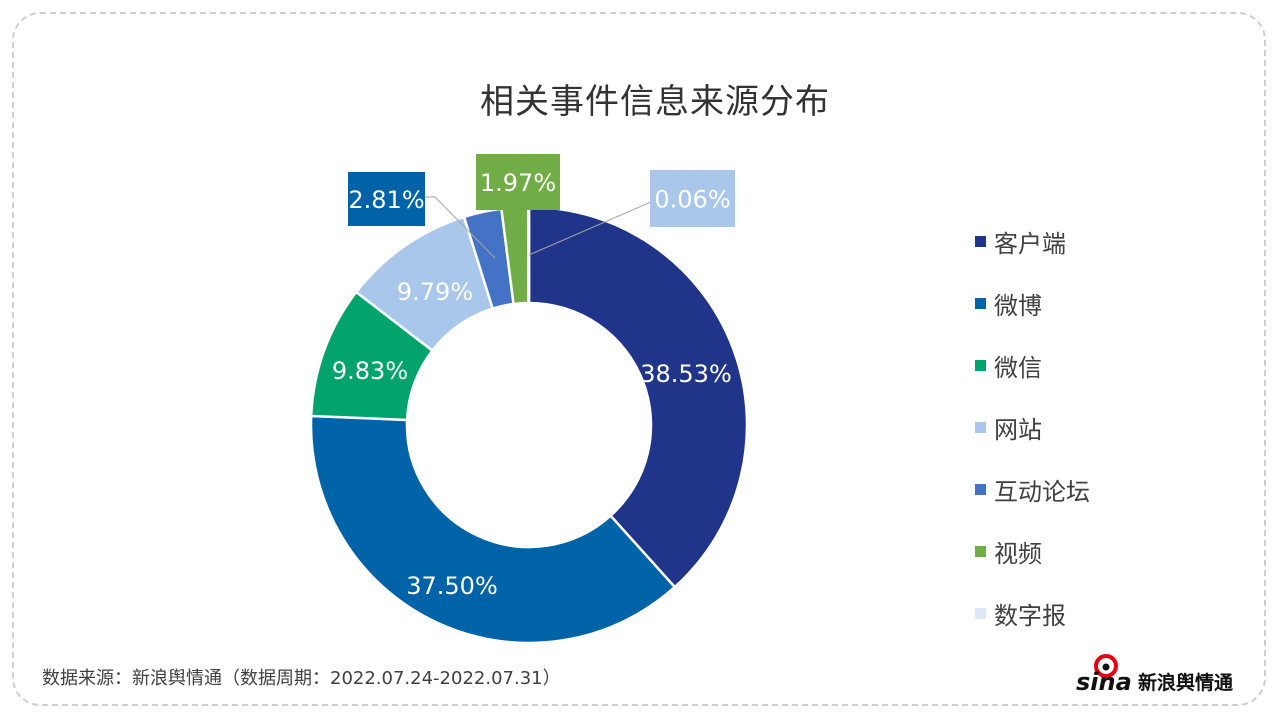 The height and width of the screenshot is (720, 1280). I want to click on legend-item: 视频, so click(1032, 551).